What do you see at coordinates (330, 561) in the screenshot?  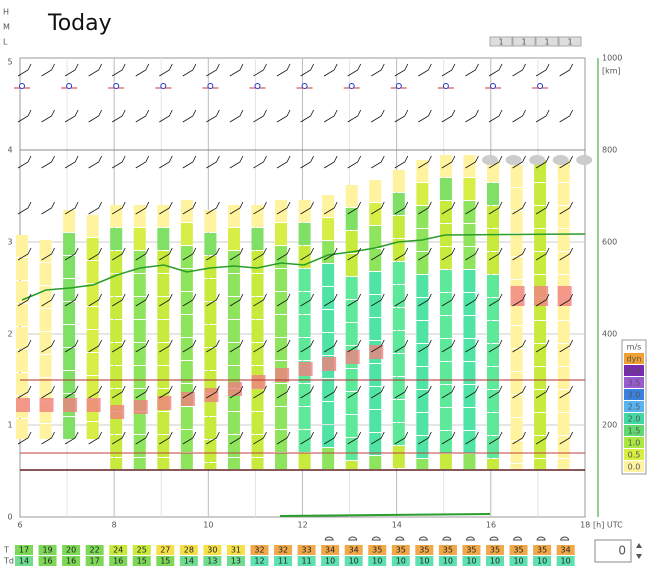 I see `table-value: 10` at bounding box center [330, 561].